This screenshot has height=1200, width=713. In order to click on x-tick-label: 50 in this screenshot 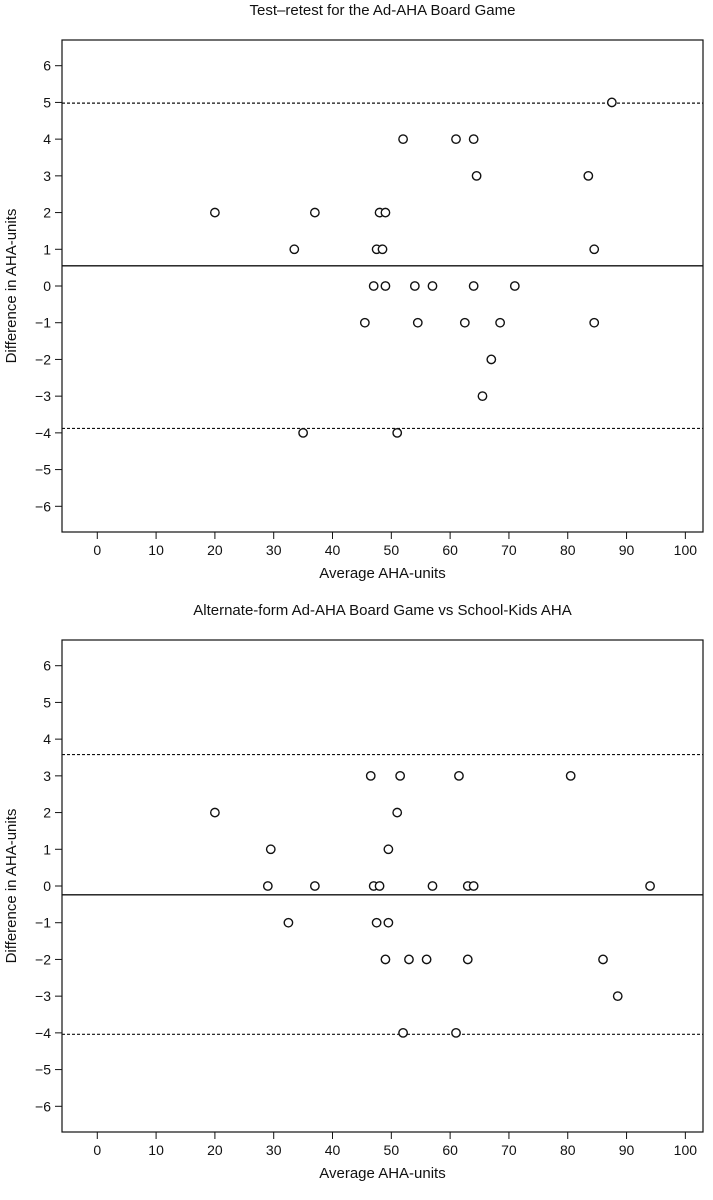, I will do `click(392, 1150)`.